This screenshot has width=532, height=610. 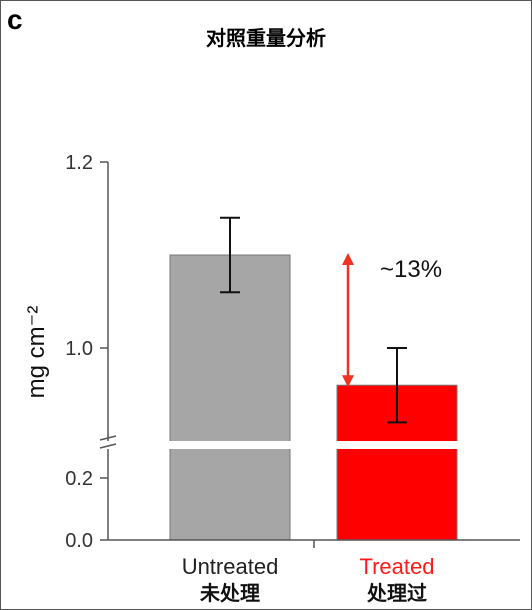 What do you see at coordinates (79, 349) in the screenshot?
I see `y-tick-label: 1.0` at bounding box center [79, 349].